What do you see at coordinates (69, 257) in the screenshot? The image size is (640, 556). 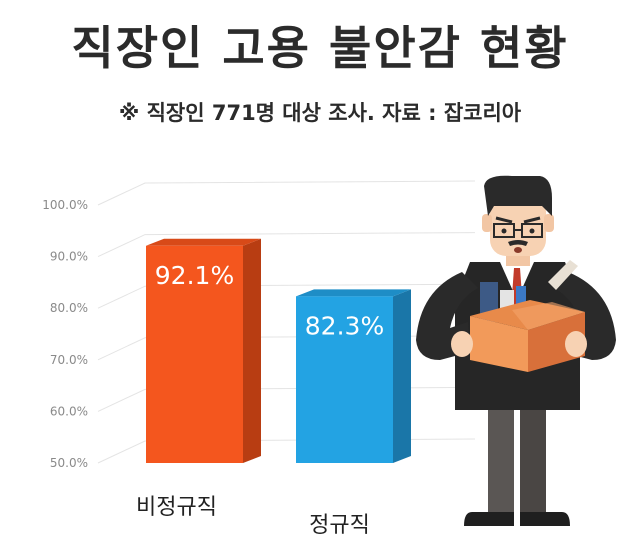 I see `y-tick-label: 90.0%` at bounding box center [69, 257].